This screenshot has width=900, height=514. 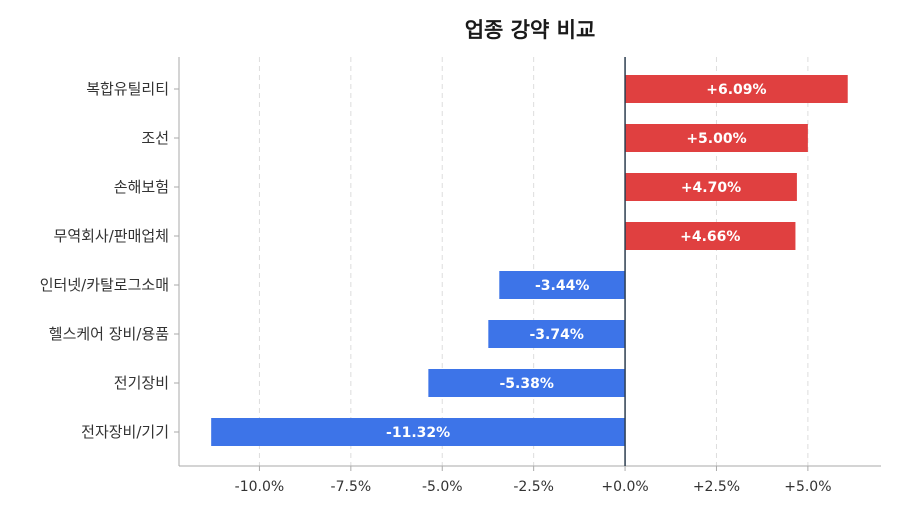 I want to click on category-label: 인터넷/카탈로그소매, so click(x=104, y=285).